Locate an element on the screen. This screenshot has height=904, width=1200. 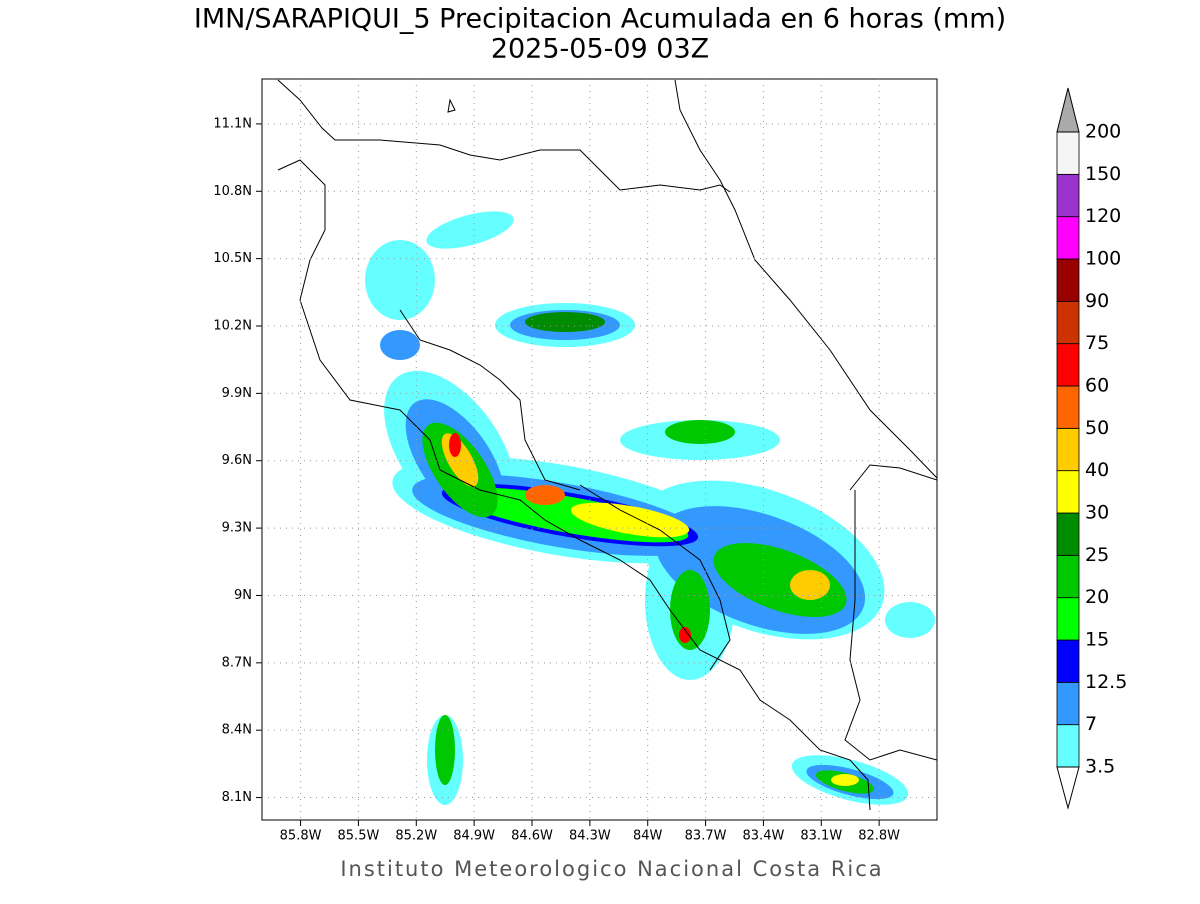
colorbar-label: 90 is located at coordinates (1097, 301).